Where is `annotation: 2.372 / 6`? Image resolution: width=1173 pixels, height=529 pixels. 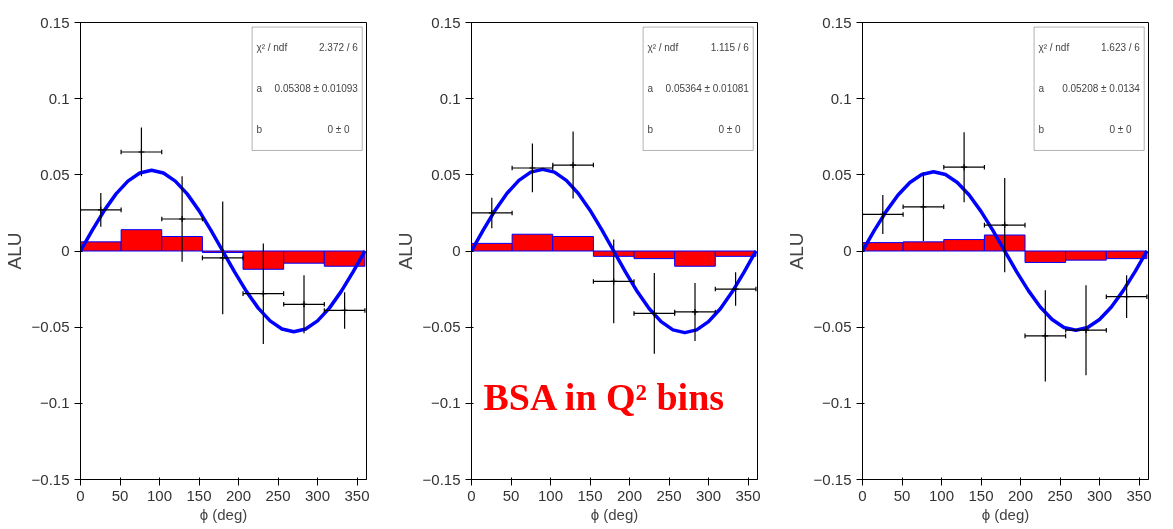
annotation: 2.372 / 6 is located at coordinates (339, 48).